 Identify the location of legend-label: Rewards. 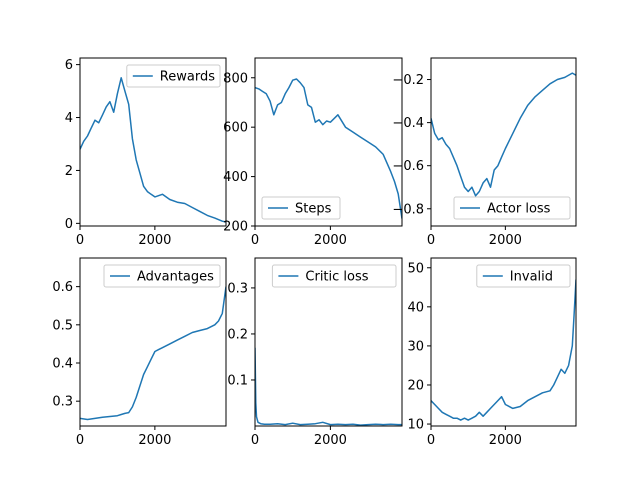
(187, 77).